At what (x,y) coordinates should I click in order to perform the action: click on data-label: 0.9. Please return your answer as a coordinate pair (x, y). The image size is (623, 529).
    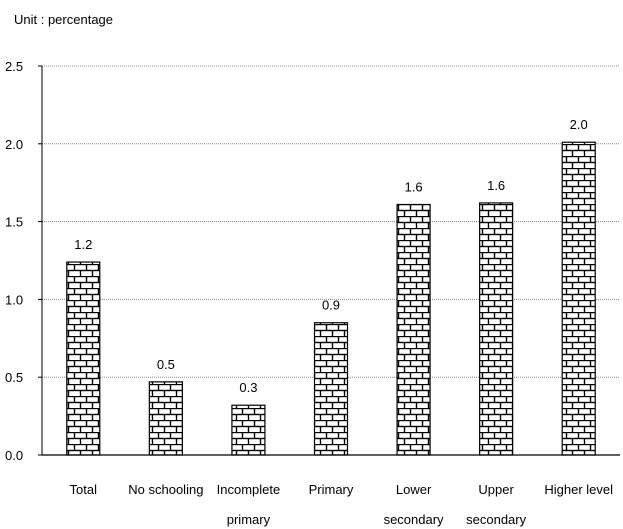
    Looking at the image, I should click on (331, 305).